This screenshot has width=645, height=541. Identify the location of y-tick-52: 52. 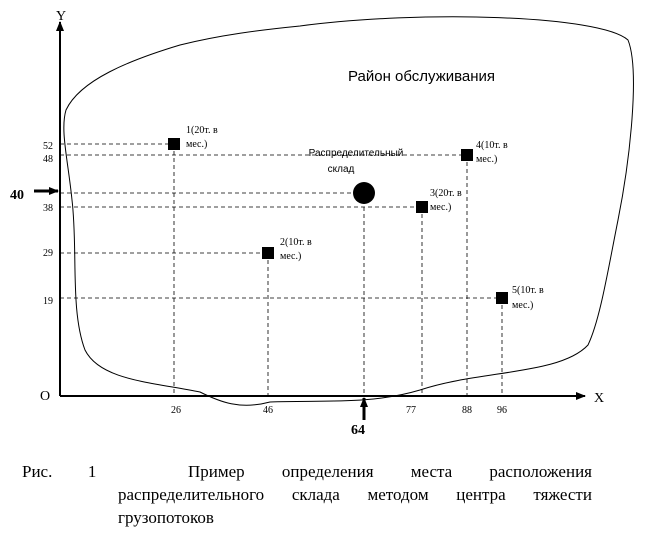
(48, 146).